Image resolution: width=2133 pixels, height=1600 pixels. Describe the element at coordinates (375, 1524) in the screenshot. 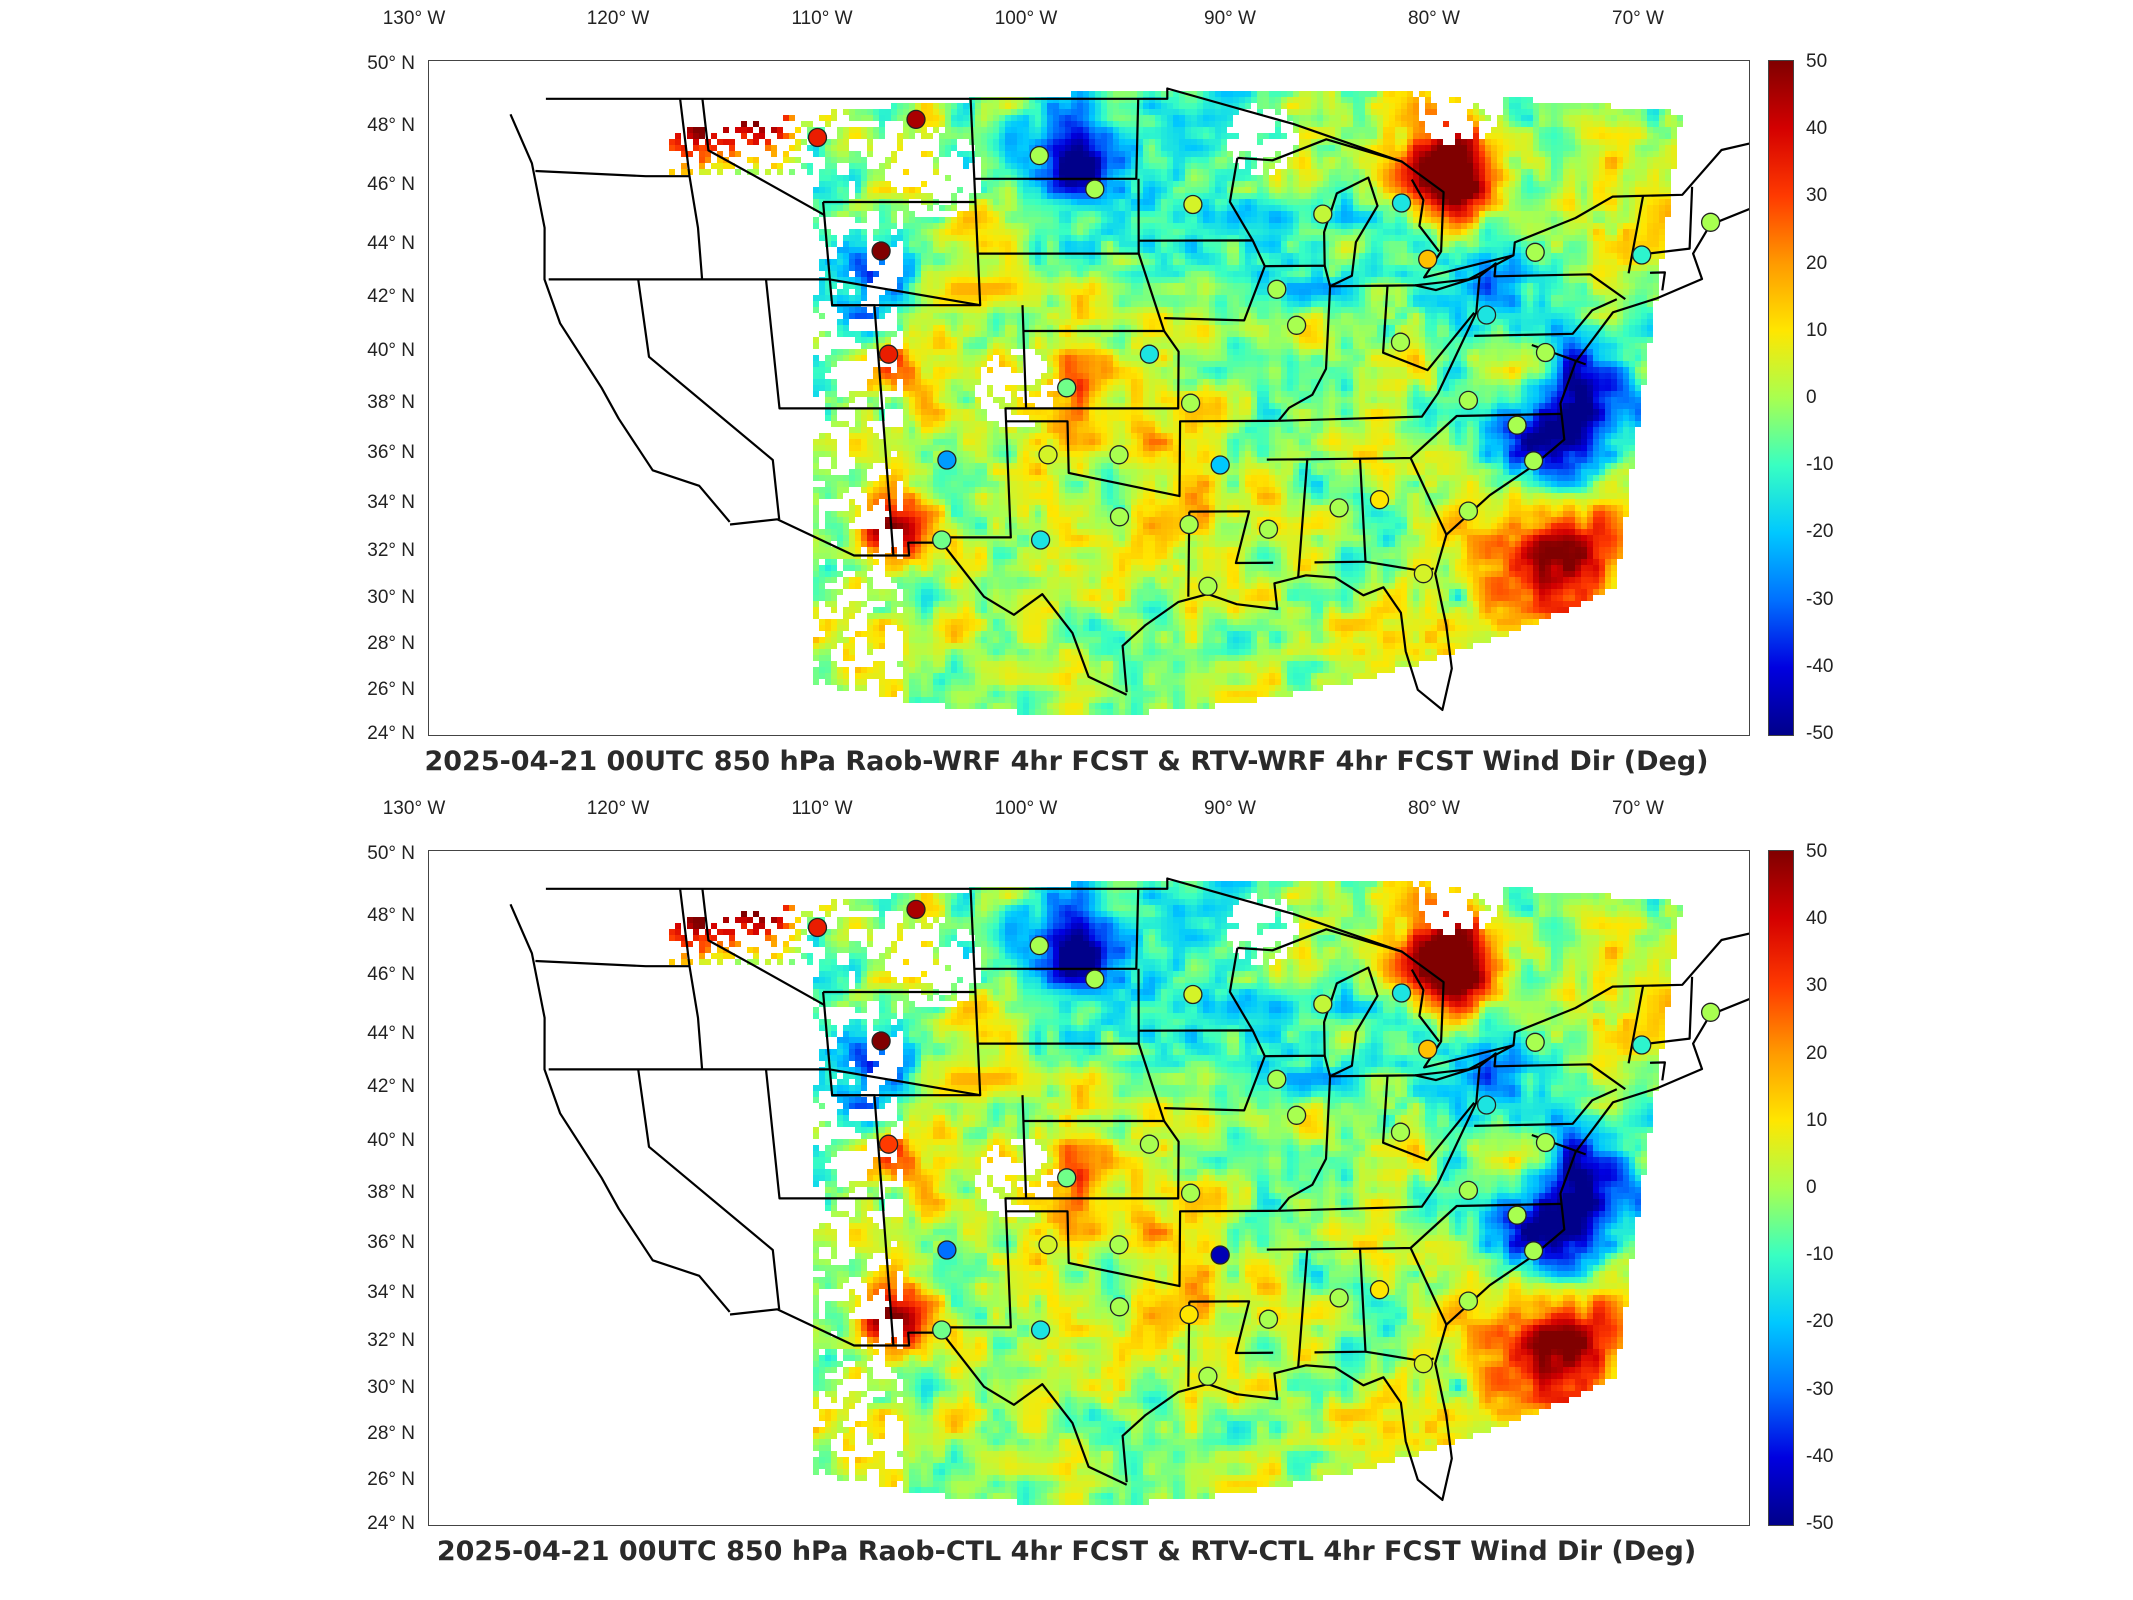

I see `lat-label: 24° N` at that location.